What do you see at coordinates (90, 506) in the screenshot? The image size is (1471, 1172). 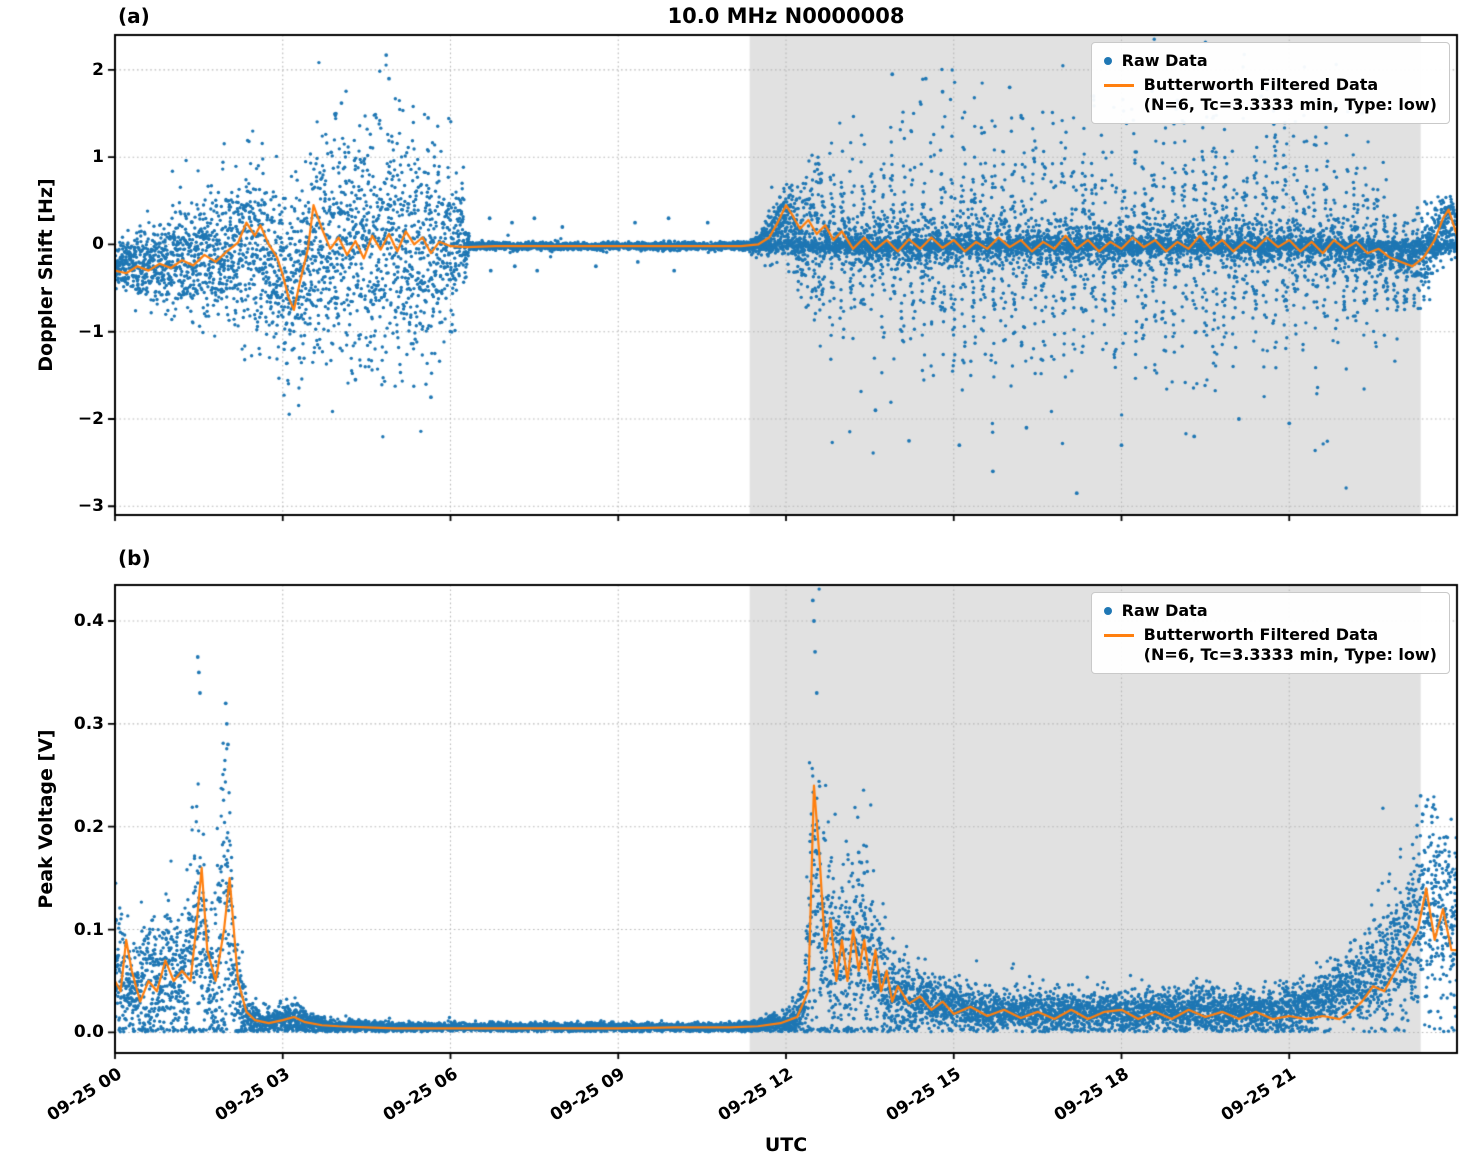 I see `y-tick-label: −3` at bounding box center [90, 506].